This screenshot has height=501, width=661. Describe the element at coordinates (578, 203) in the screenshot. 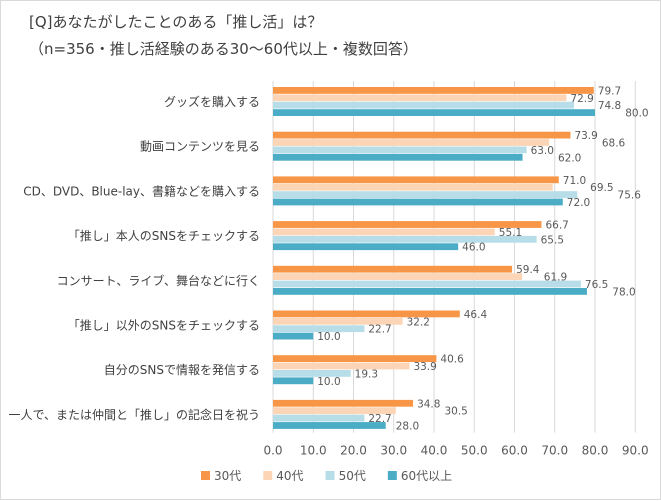

I see `data-label: 72.0` at that location.